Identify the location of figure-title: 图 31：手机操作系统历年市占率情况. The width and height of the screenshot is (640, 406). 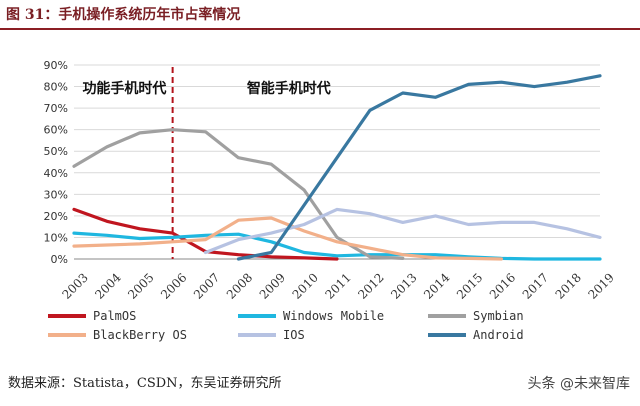
(123, 15).